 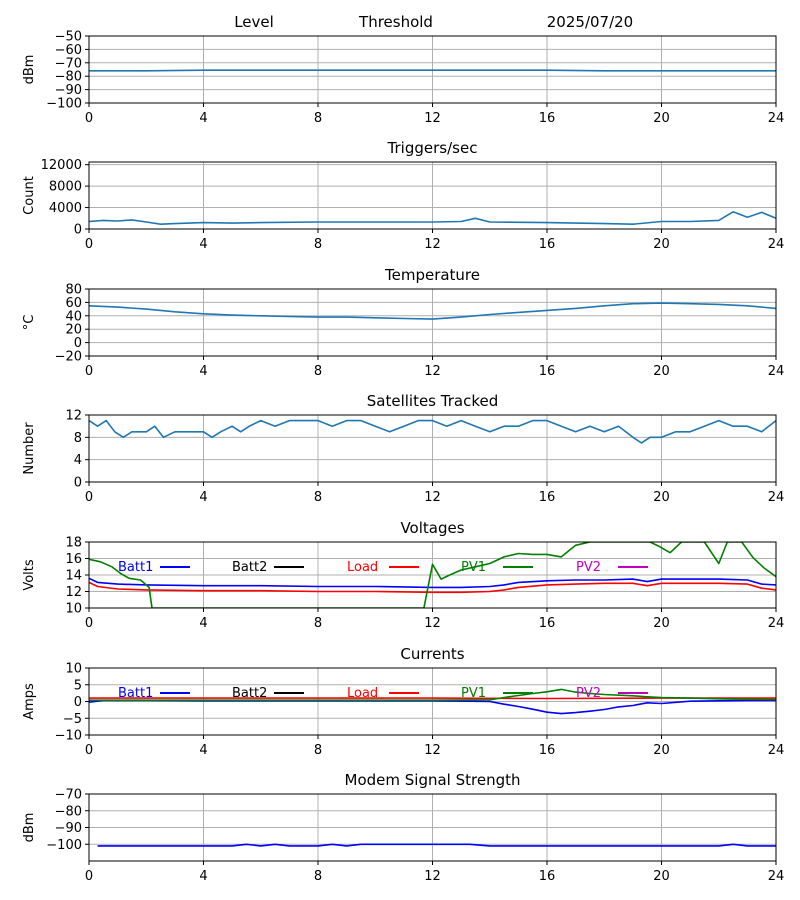 What do you see at coordinates (661, 623) in the screenshot?
I see `voltages-xtick-label: 20` at bounding box center [661, 623].